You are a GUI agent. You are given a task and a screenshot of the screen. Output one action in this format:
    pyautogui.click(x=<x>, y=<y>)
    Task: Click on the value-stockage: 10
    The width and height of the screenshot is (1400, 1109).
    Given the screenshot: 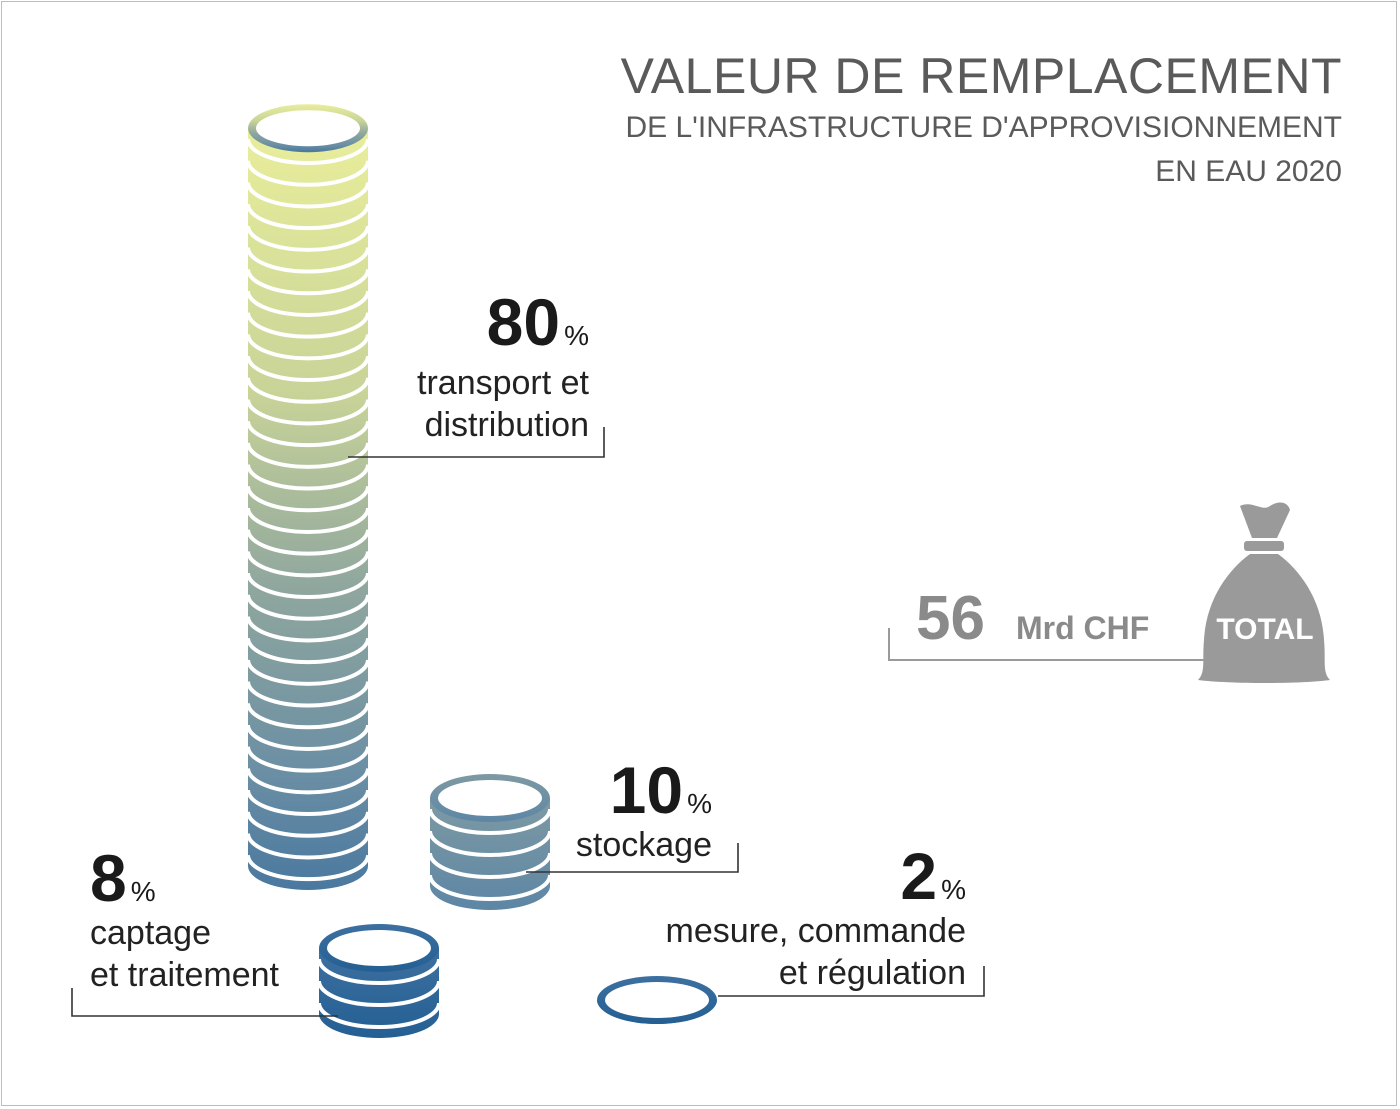 What is the action you would take?
    pyautogui.click(x=646, y=790)
    